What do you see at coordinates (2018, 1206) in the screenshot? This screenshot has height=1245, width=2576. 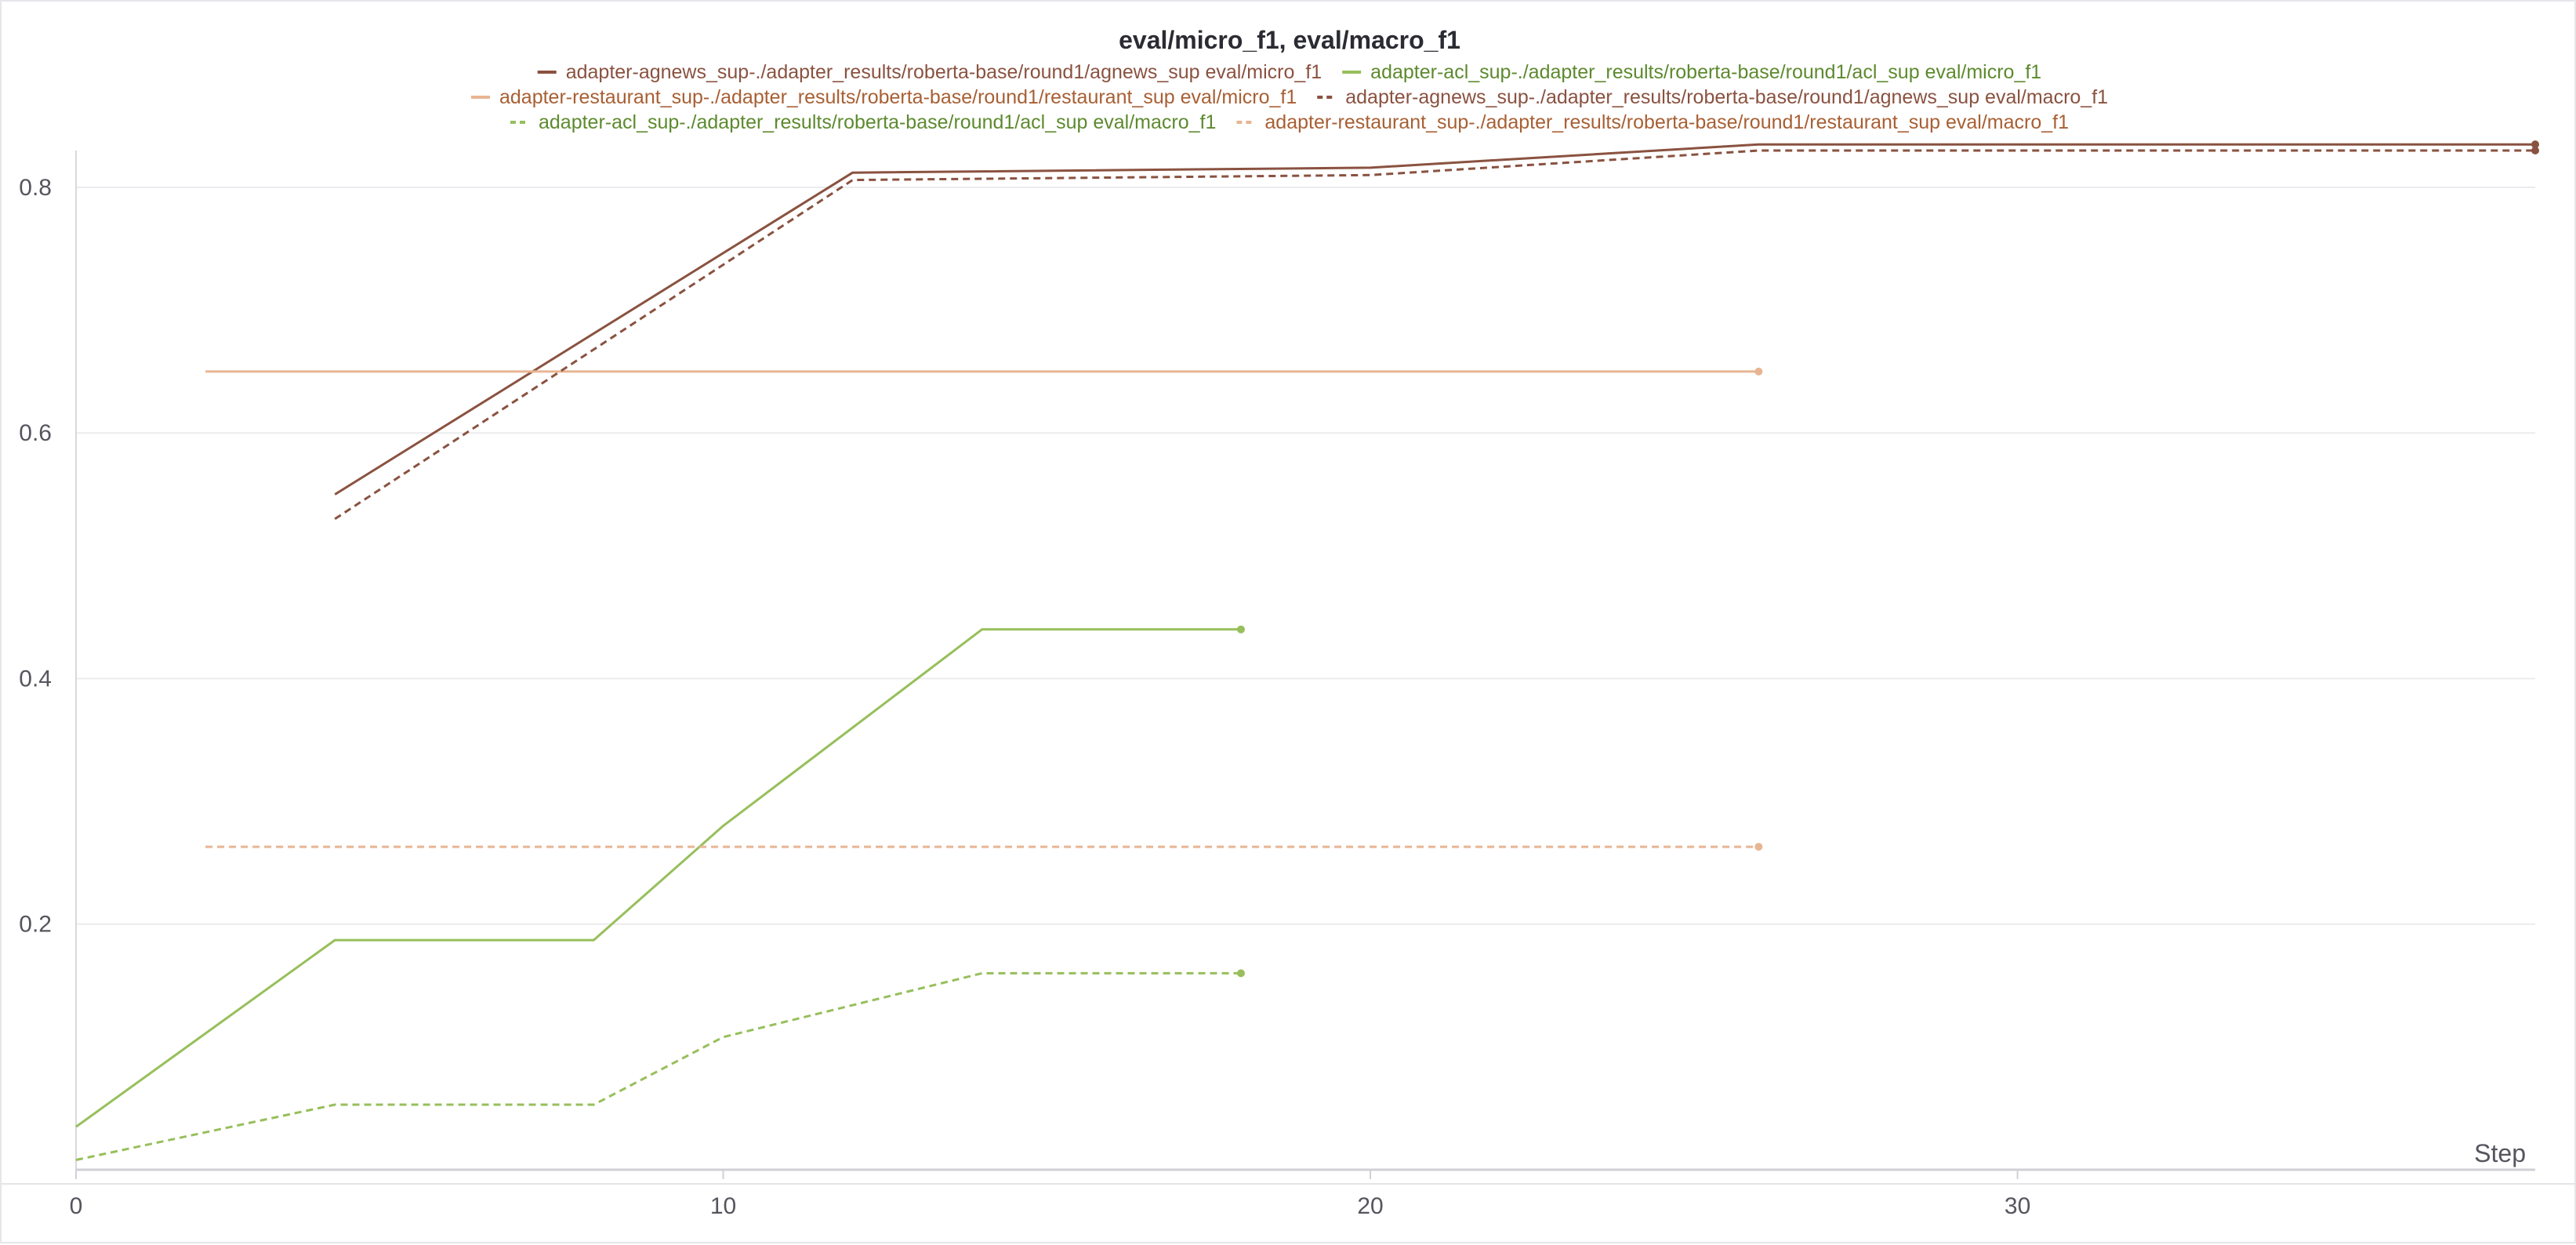 I see `x-tick-label: 30` at bounding box center [2018, 1206].